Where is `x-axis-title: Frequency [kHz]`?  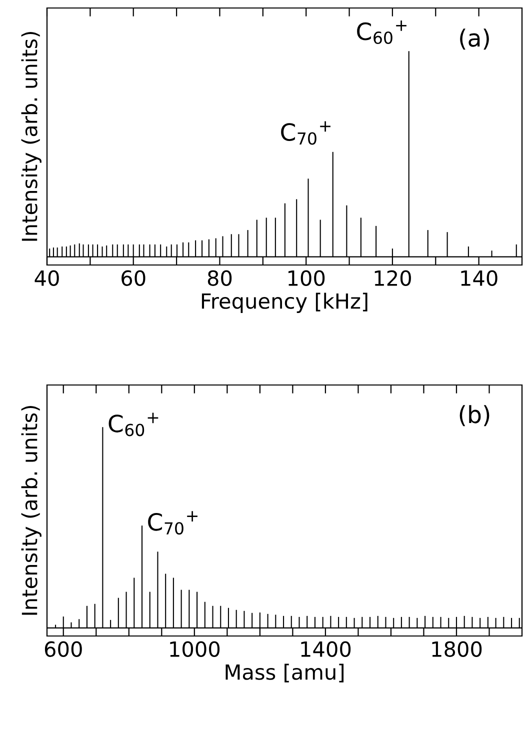
x-axis-title: Frequency [kHz] is located at coordinates (285, 302).